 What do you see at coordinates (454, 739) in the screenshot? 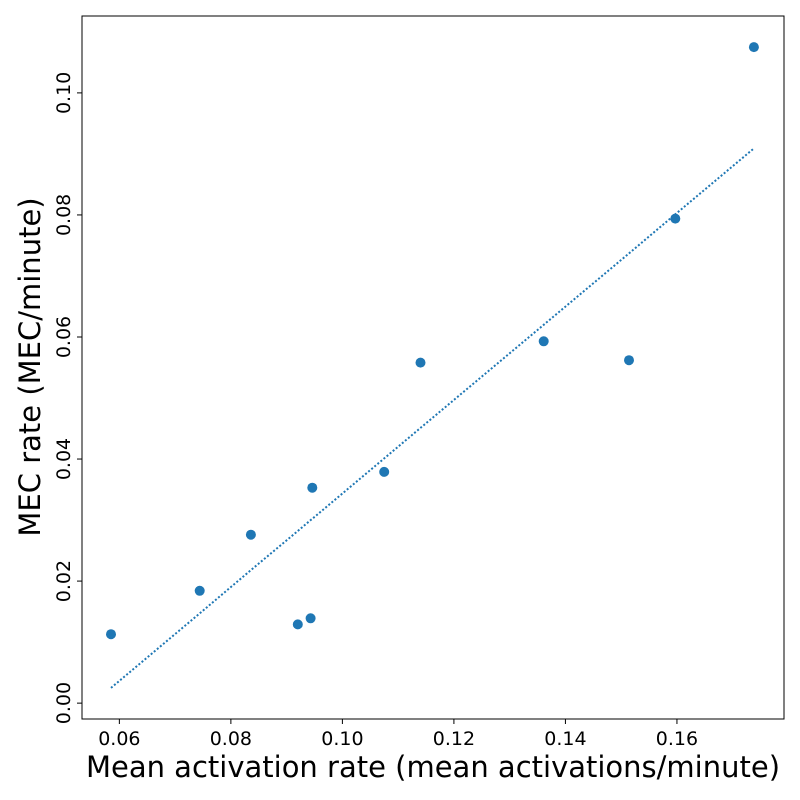
I see `x-tick-label: 0.12` at bounding box center [454, 739].